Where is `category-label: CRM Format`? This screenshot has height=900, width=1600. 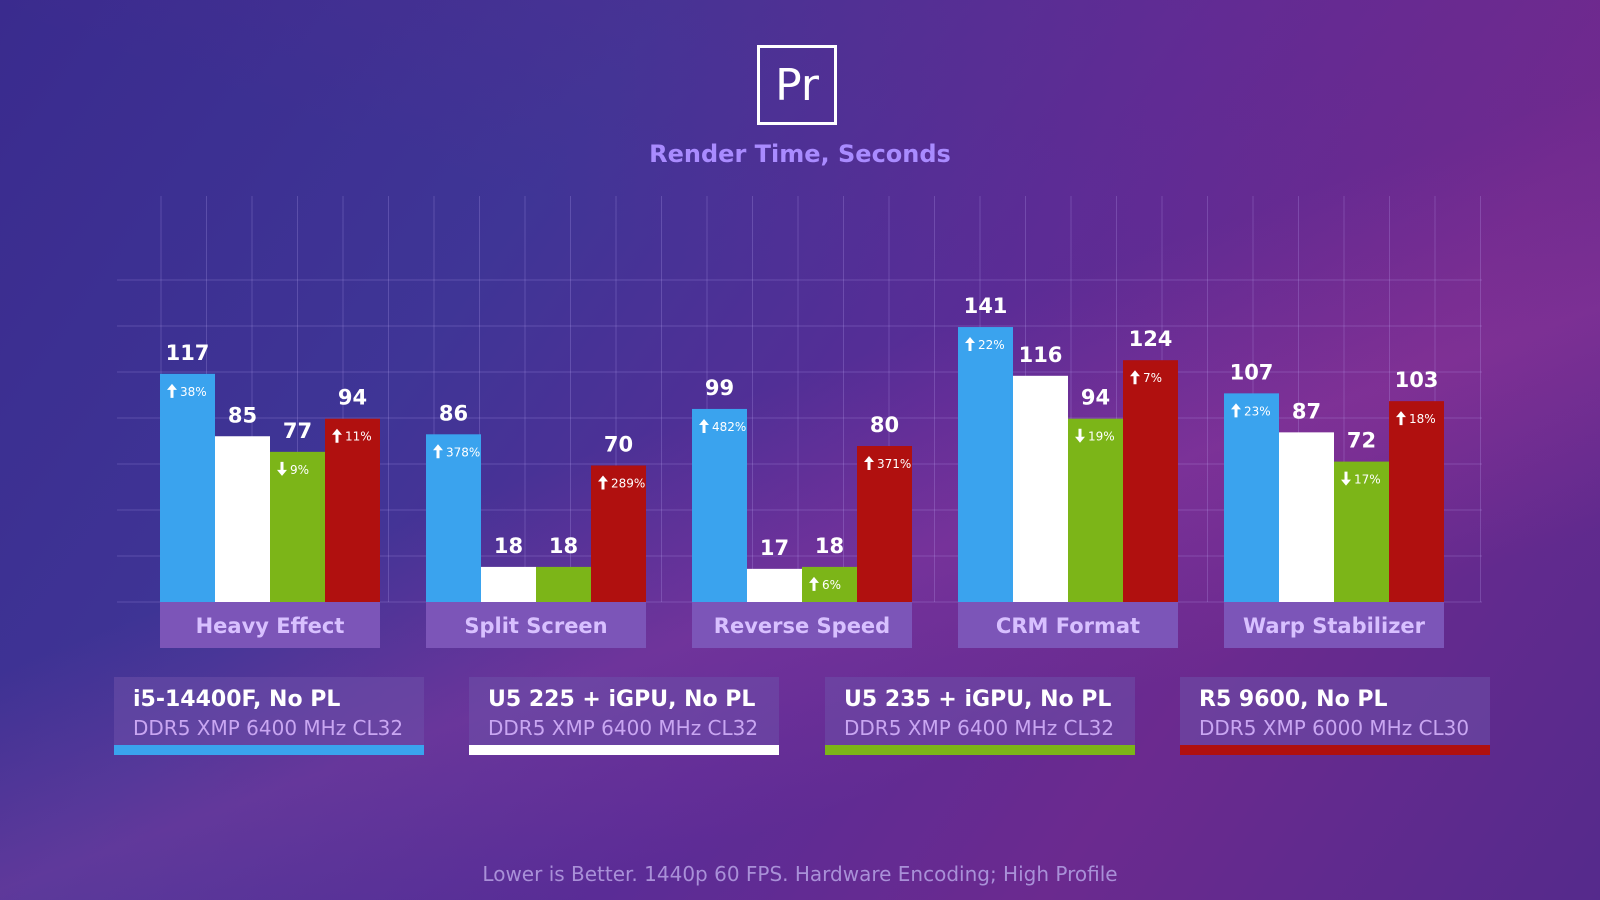 category-label: CRM Format is located at coordinates (1068, 626).